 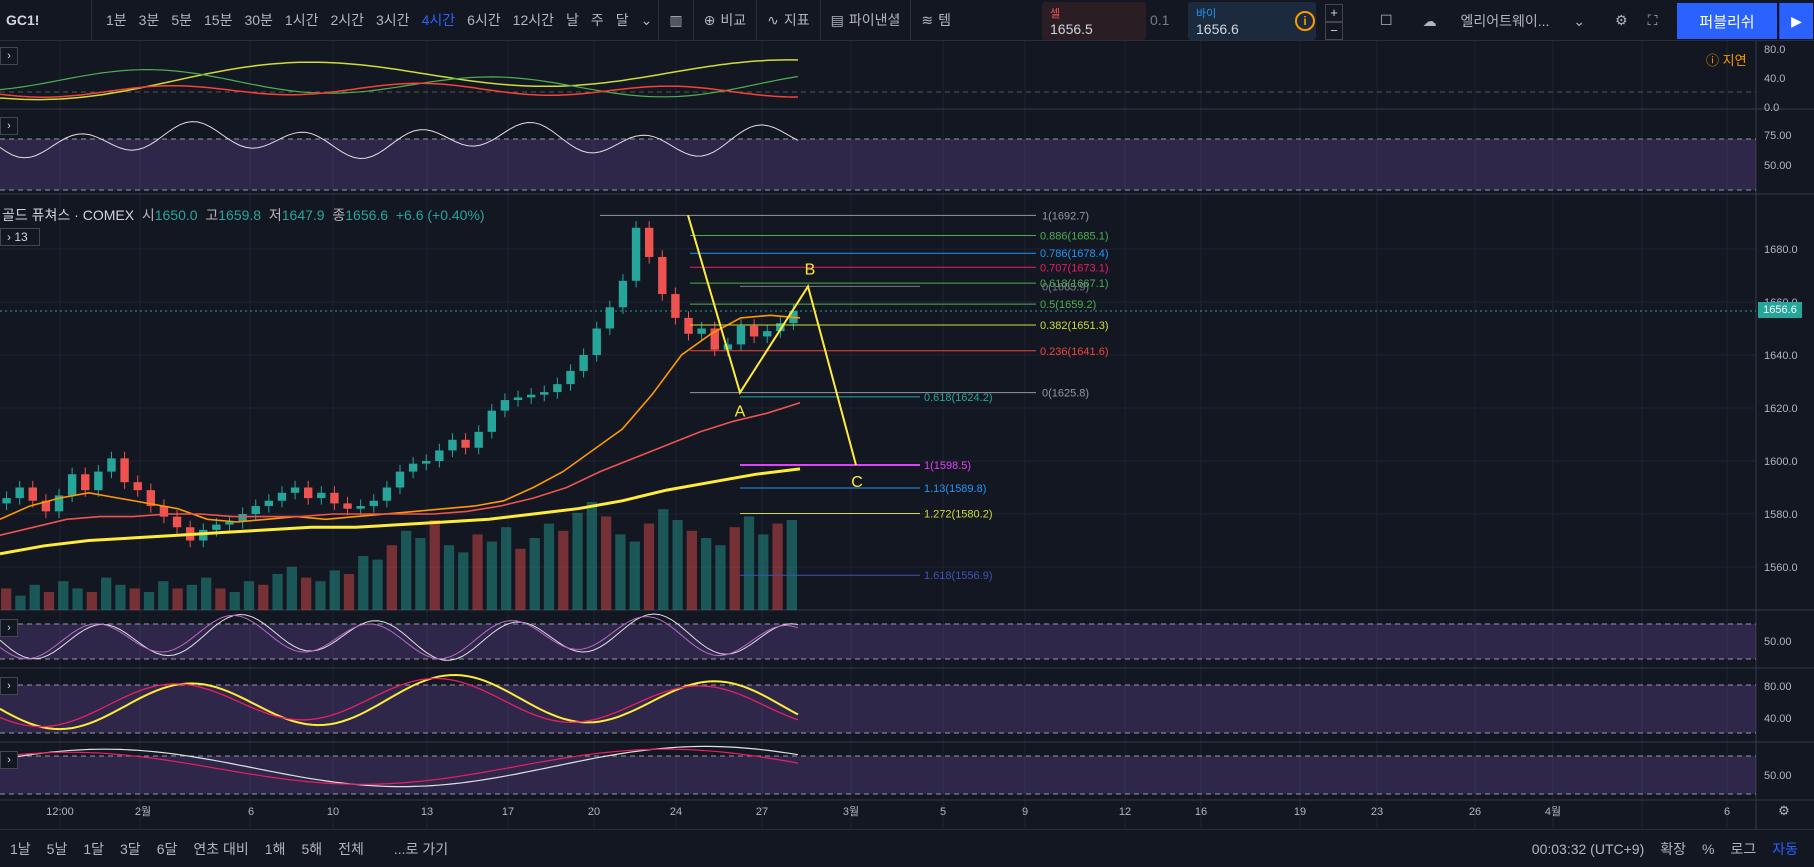 I want to click on log-button: 로그, so click(x=1743, y=849).